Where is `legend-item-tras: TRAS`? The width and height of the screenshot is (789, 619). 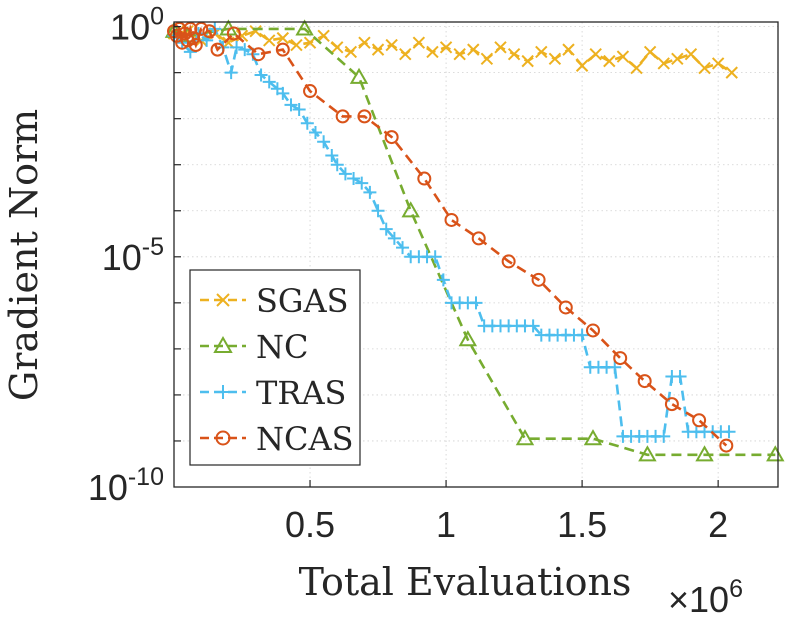 legend-item-tras: TRAS is located at coordinates (273, 393).